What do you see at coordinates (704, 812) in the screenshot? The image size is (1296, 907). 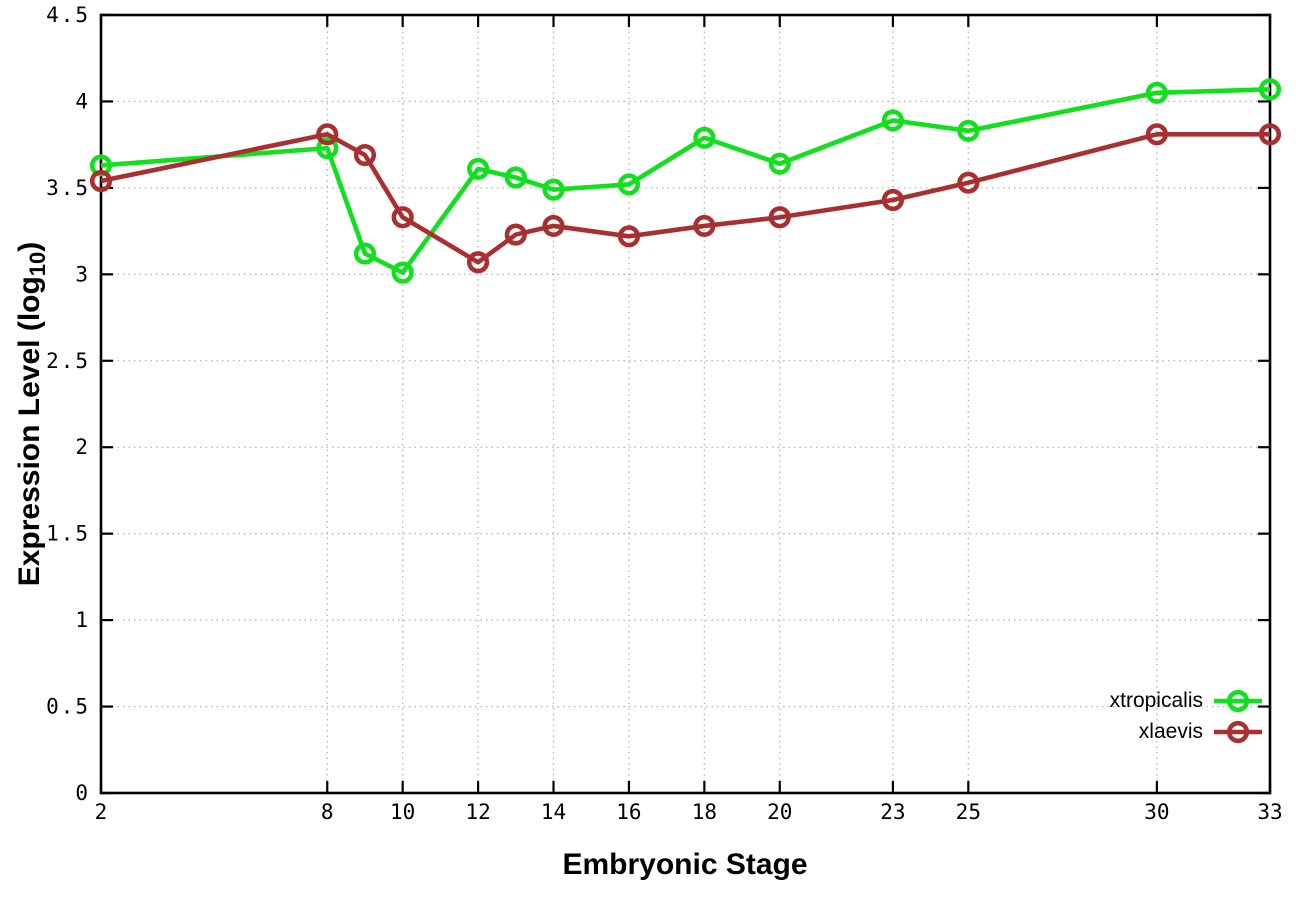 I see `x-tick-label: 18` at bounding box center [704, 812].